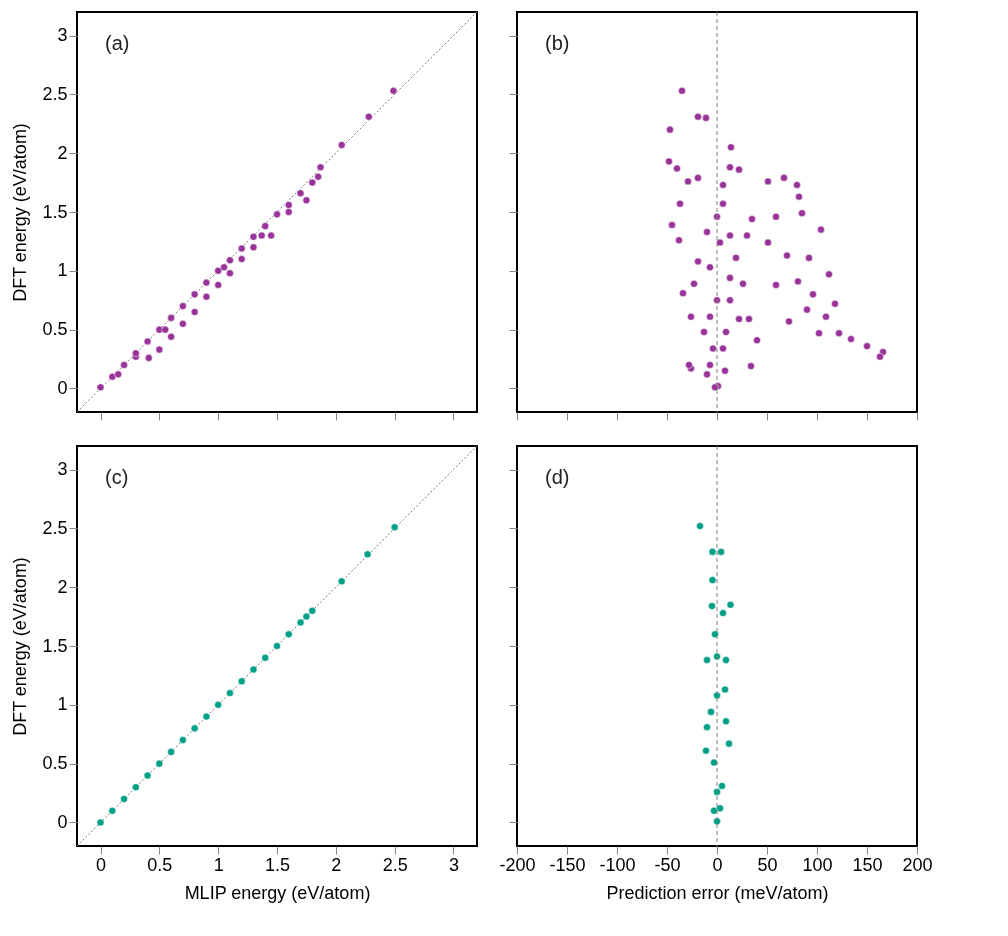  I want to click on x-tick-label: -200, so click(517, 864).